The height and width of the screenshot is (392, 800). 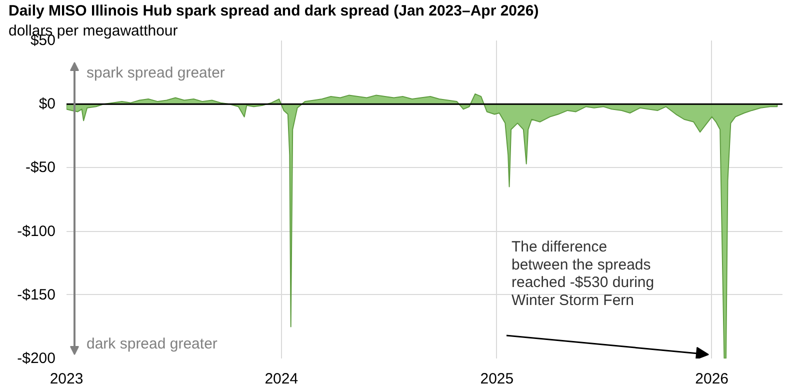 What do you see at coordinates (152, 344) in the screenshot?
I see `annotation: dark spread greater` at bounding box center [152, 344].